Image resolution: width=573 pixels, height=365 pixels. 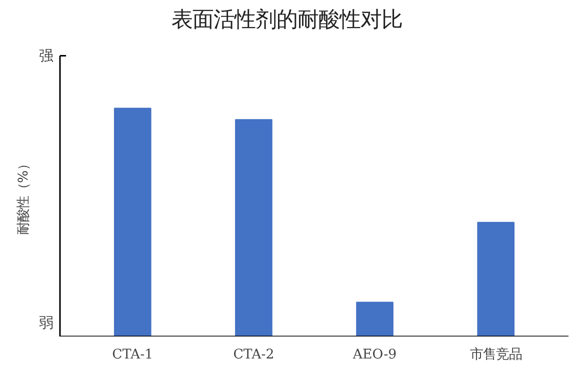 What do you see at coordinates (46, 323) in the screenshot?
I see `text: 弱` at bounding box center [46, 323].